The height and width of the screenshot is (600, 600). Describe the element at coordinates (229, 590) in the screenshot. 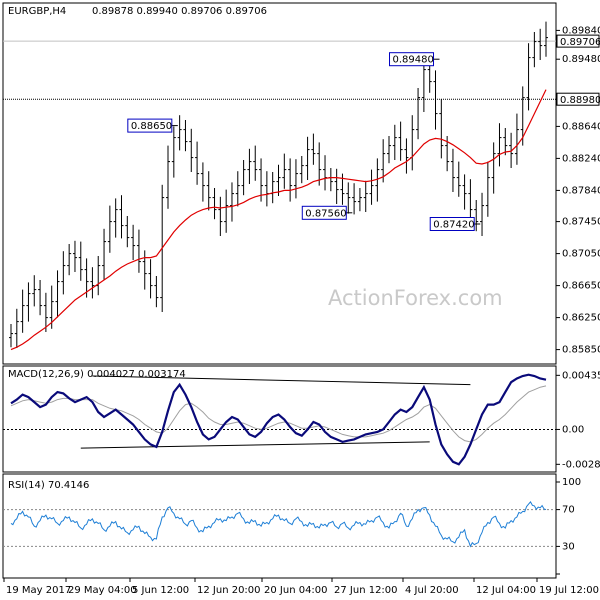

I see `x-tick-label: 12 Jun 20:00` at that location.